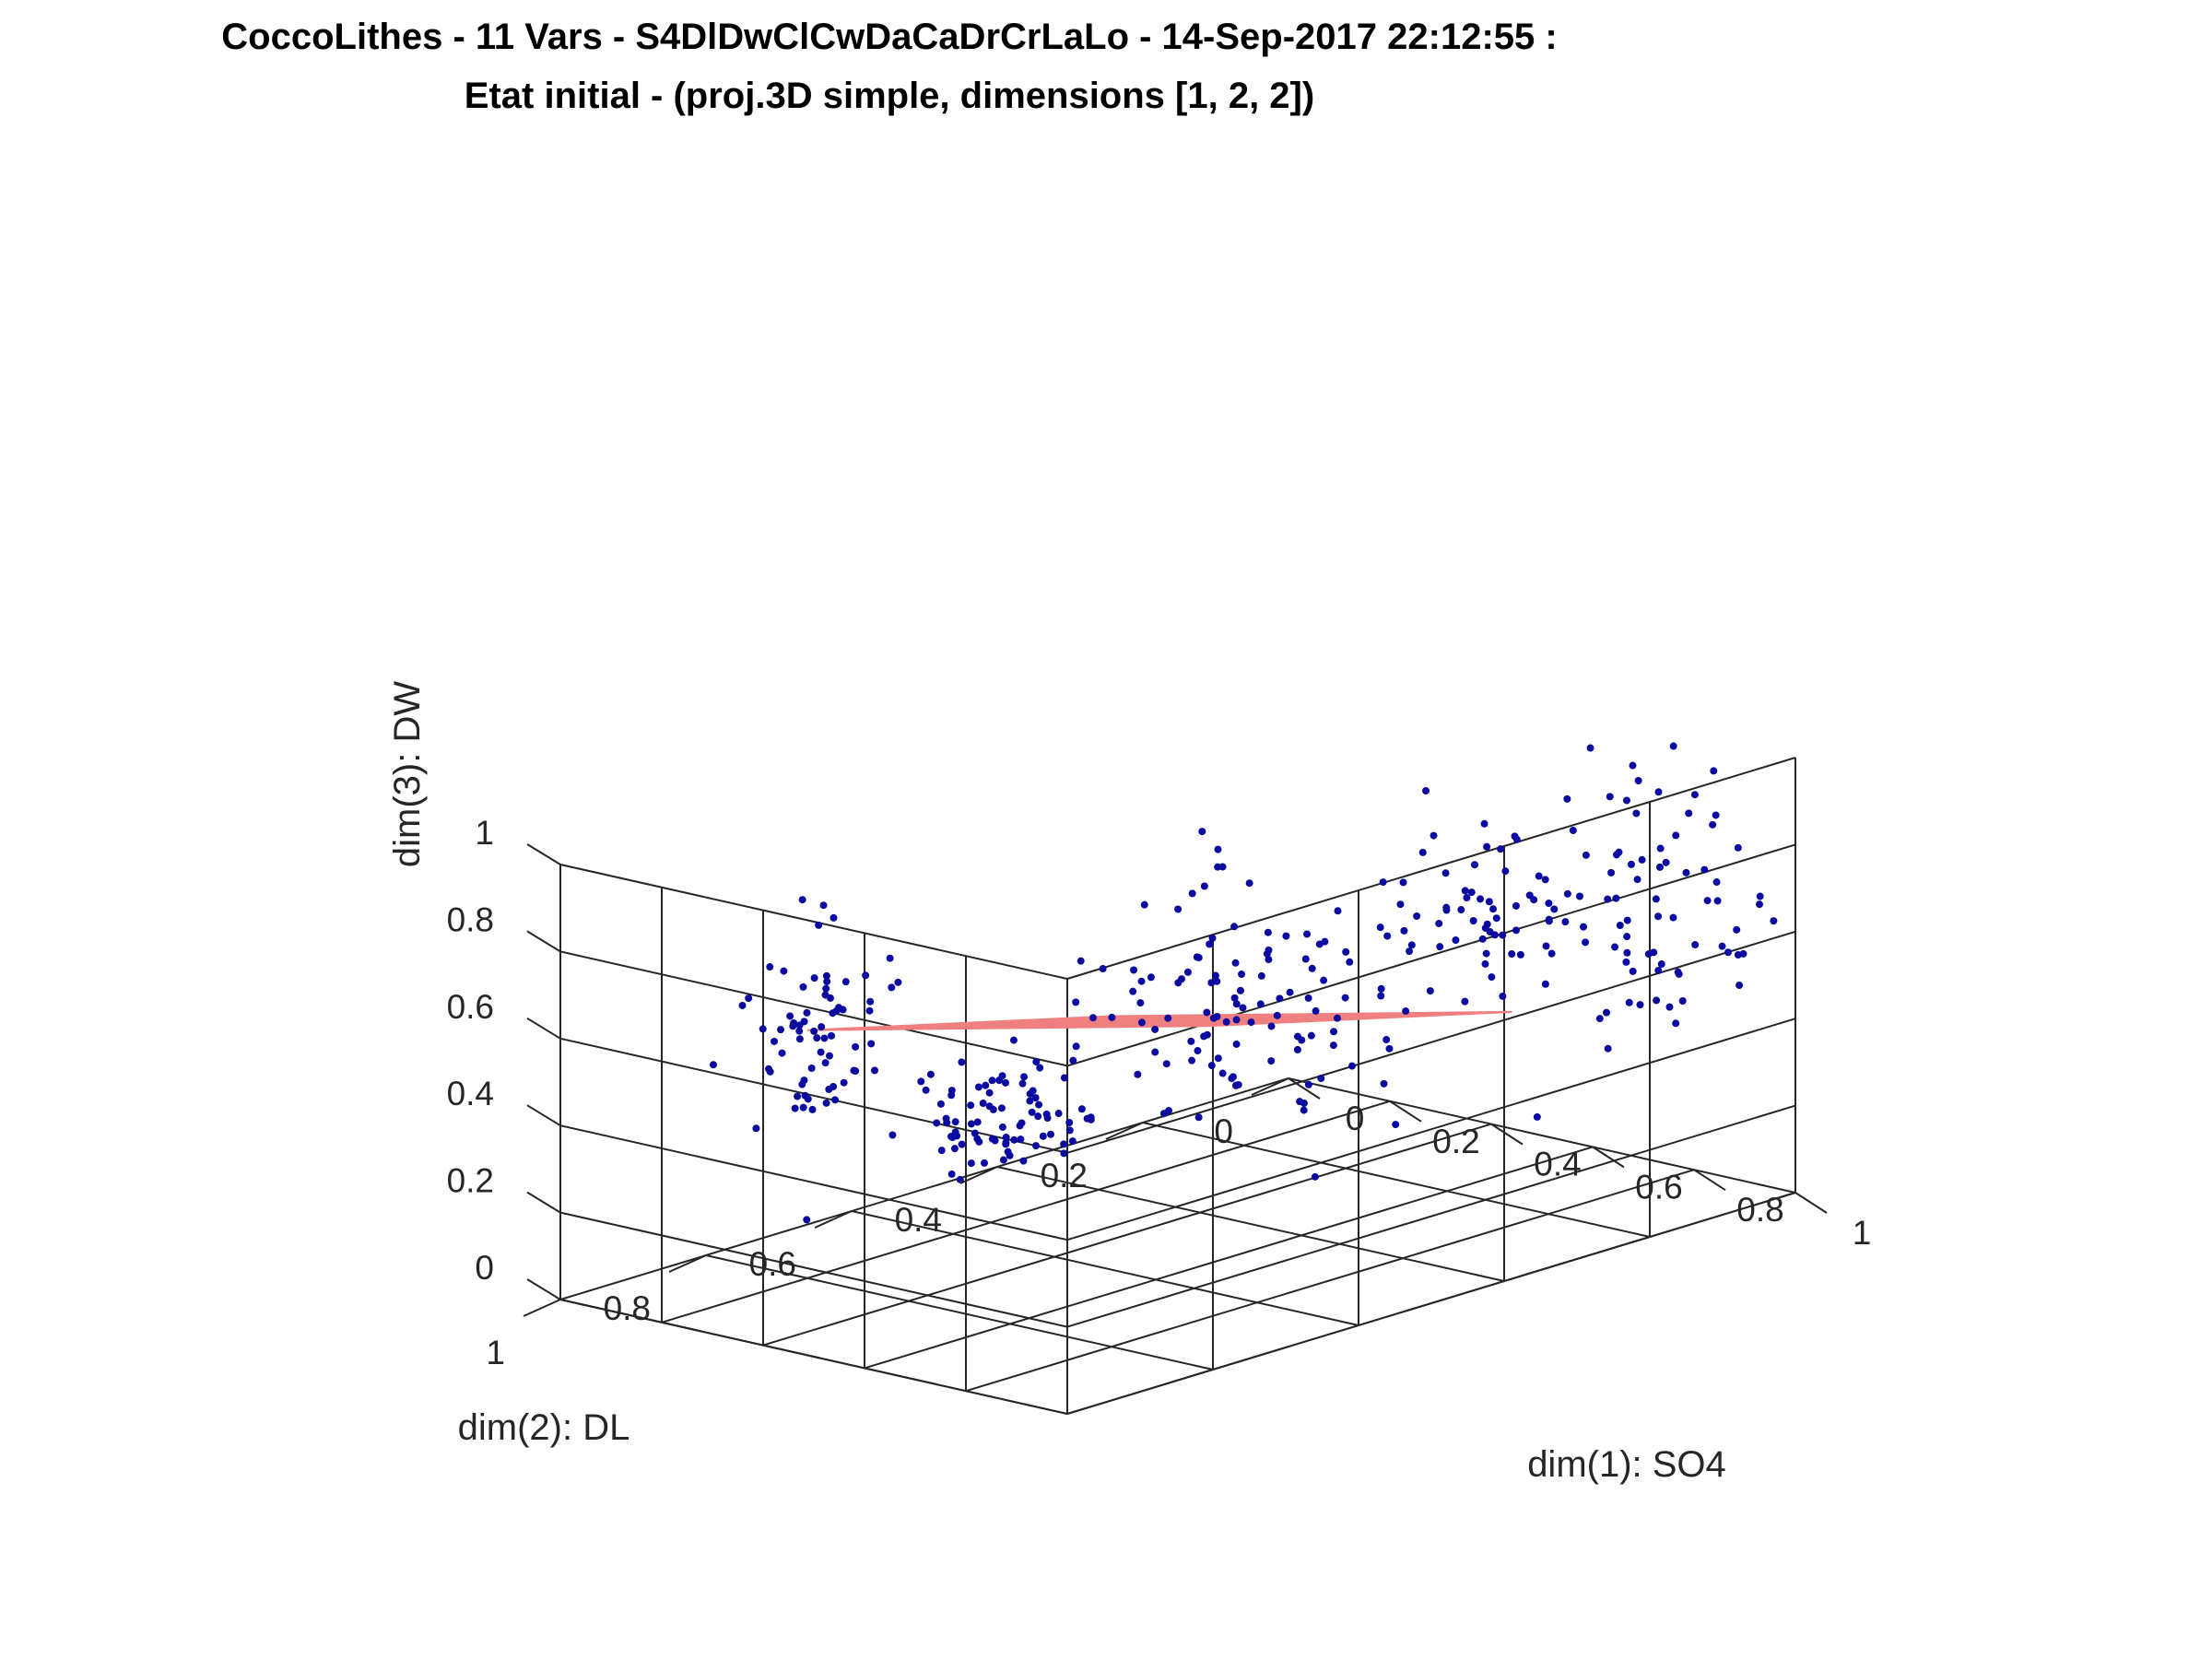 This screenshot has height=1659, width=2212. I want to click on z-tick-label: 0.8, so click(470, 919).